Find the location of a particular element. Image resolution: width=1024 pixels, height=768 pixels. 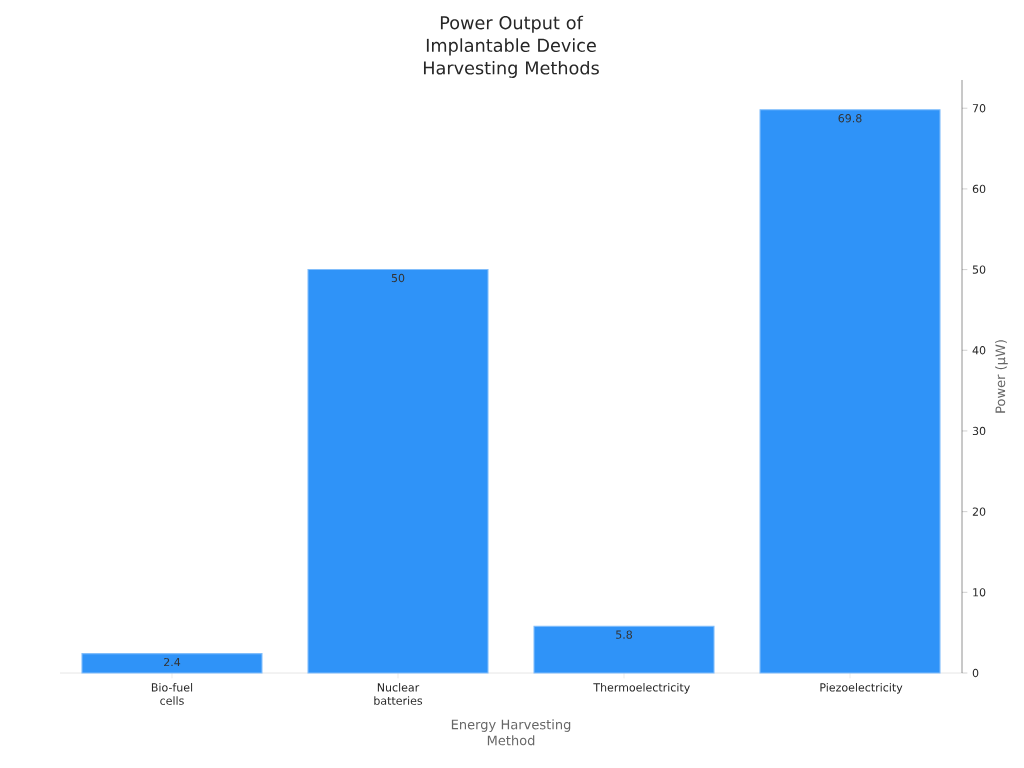

y-tick-label: 0 is located at coordinates (975, 673).